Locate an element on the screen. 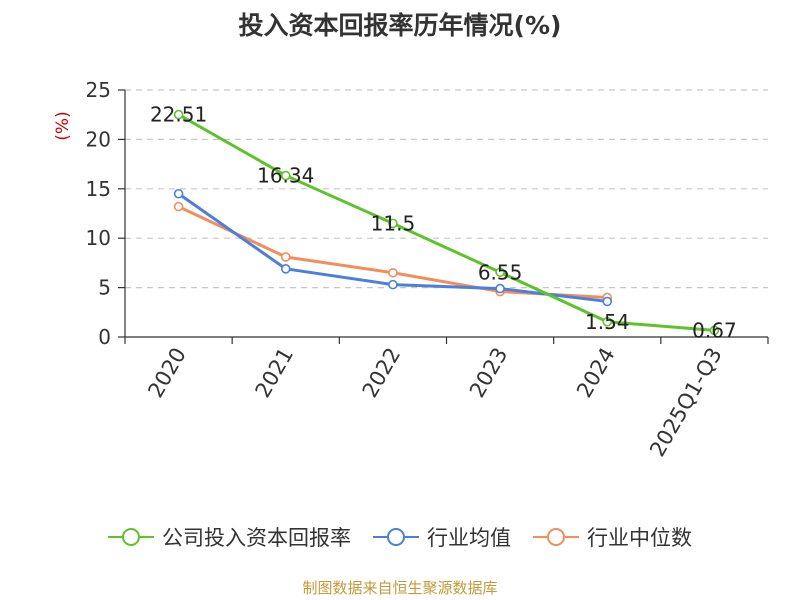 The width and height of the screenshot is (800, 600). data-label: 0.67 is located at coordinates (714, 330).